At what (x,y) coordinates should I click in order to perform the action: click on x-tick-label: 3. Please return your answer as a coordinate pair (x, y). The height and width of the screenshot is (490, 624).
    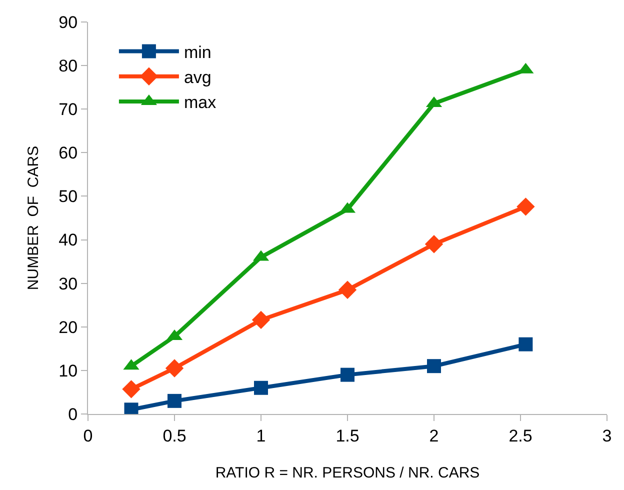
    Looking at the image, I should click on (607, 436).